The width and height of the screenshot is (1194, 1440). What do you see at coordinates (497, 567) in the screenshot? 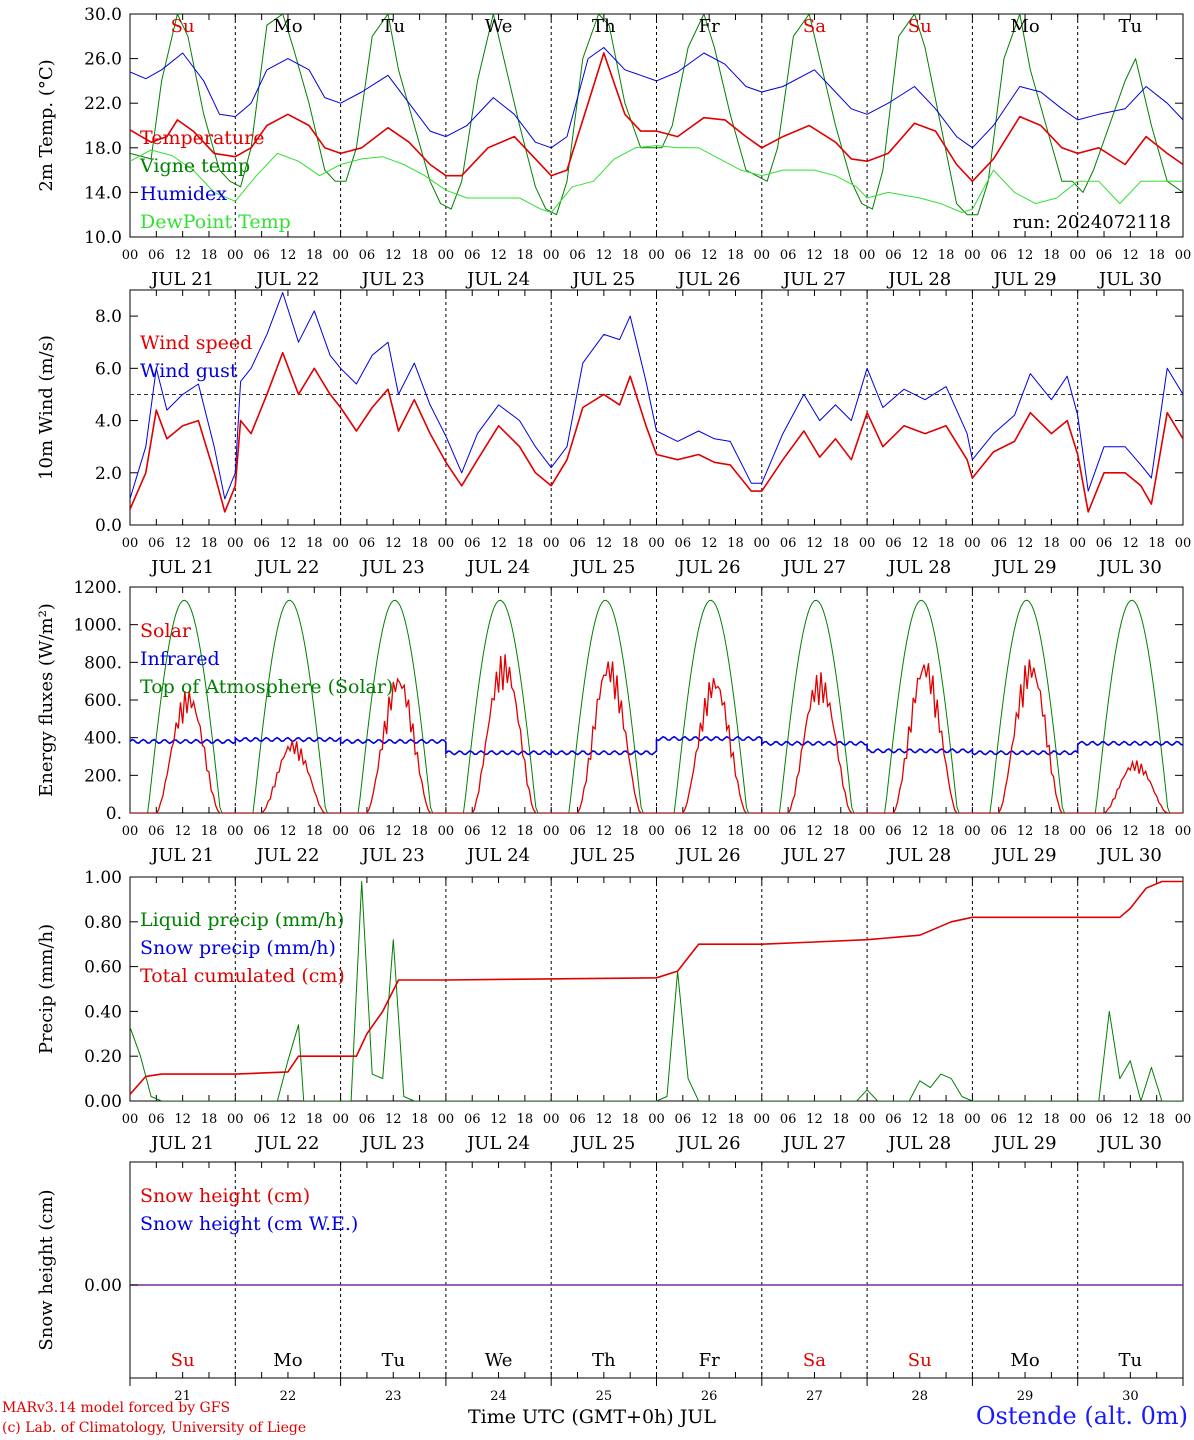
I see `date-label: JUL 24` at bounding box center [497, 567].